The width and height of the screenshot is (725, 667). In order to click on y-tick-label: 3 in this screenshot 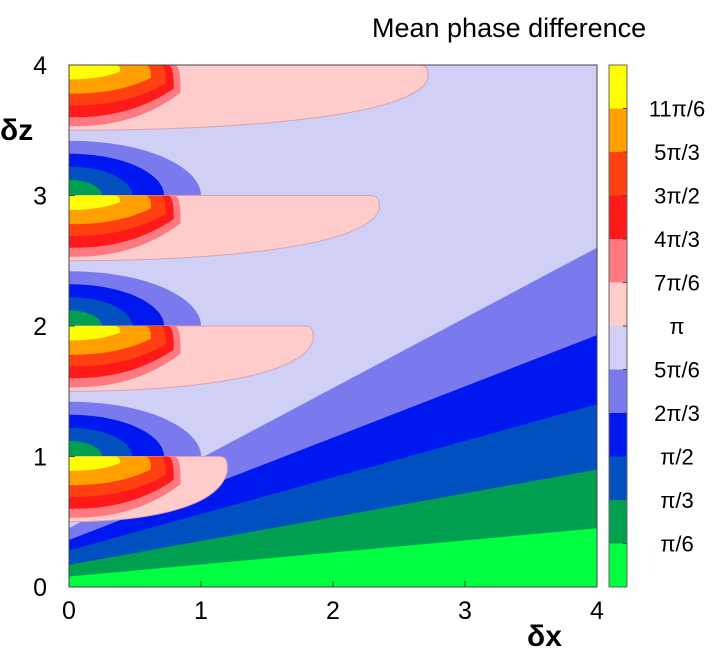, I will do `click(40, 197)`.